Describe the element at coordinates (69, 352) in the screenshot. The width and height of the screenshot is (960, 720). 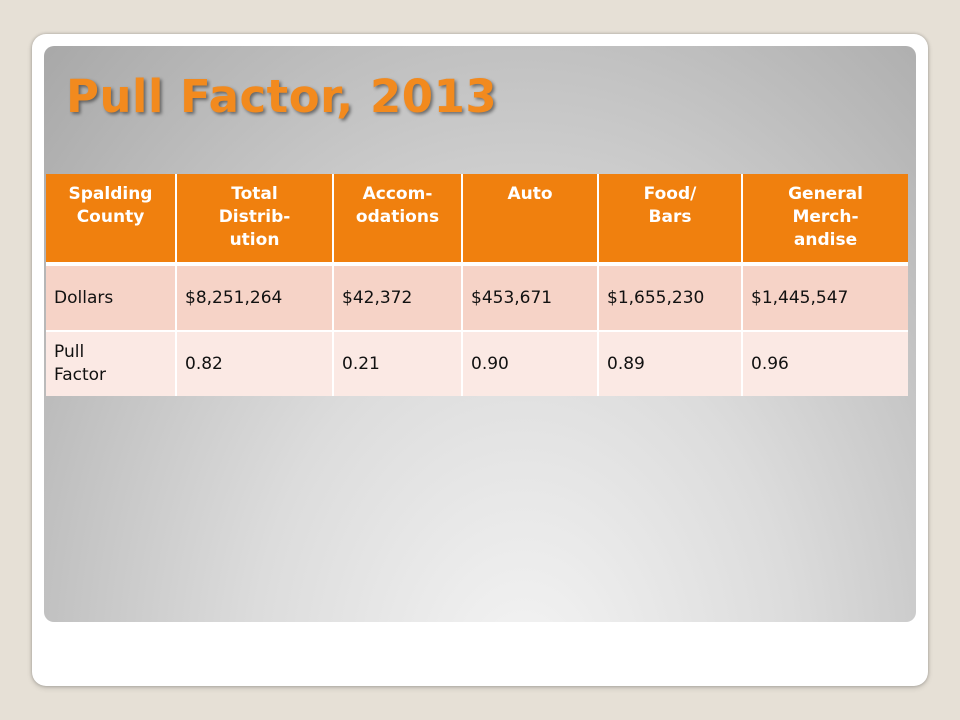
I see `row-label-line: Pull` at that location.